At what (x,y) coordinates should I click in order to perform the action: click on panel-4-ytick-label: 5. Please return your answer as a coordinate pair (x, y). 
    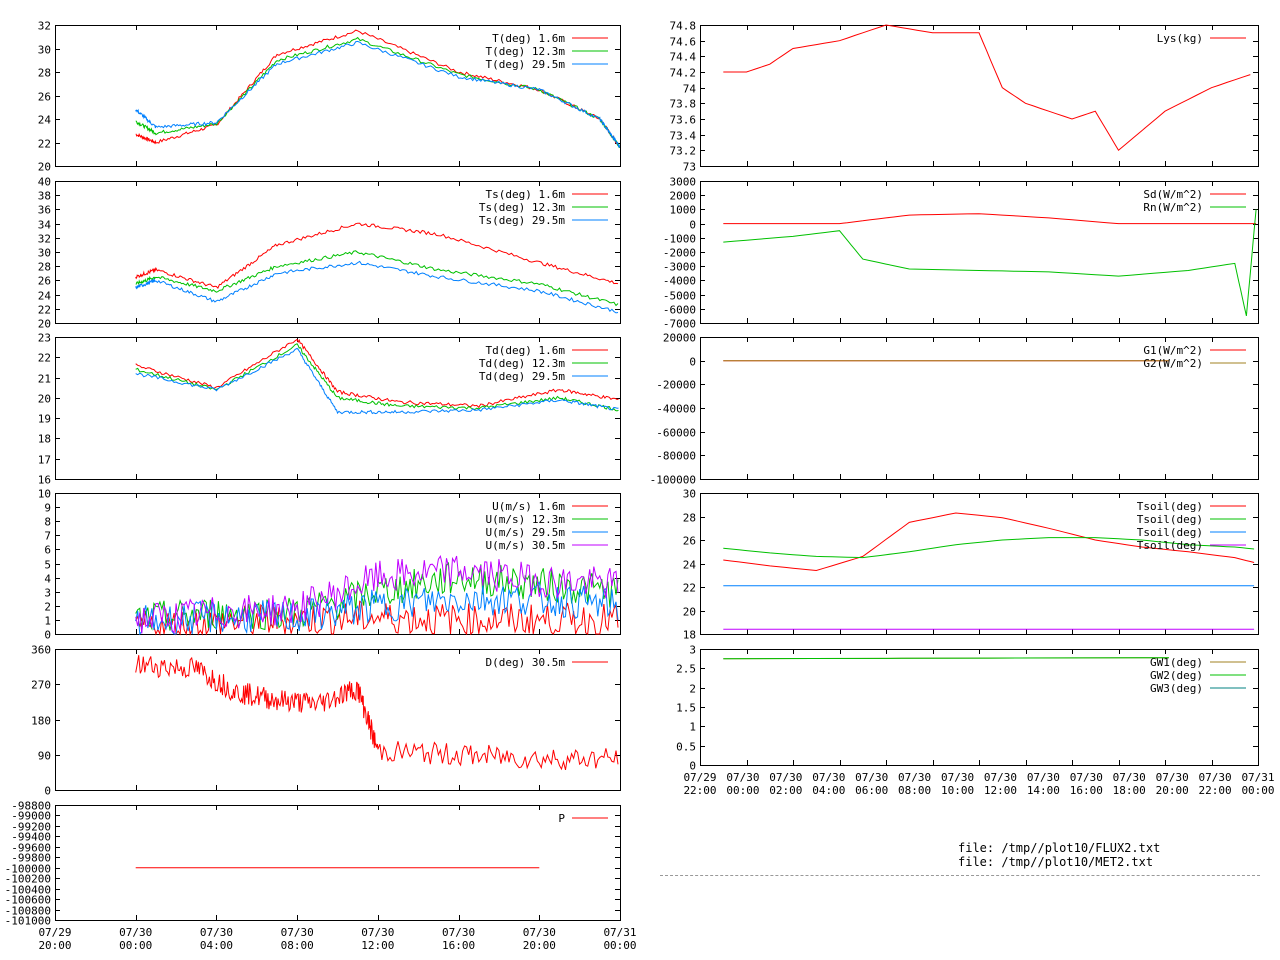
    Looking at the image, I should click on (47, 565).